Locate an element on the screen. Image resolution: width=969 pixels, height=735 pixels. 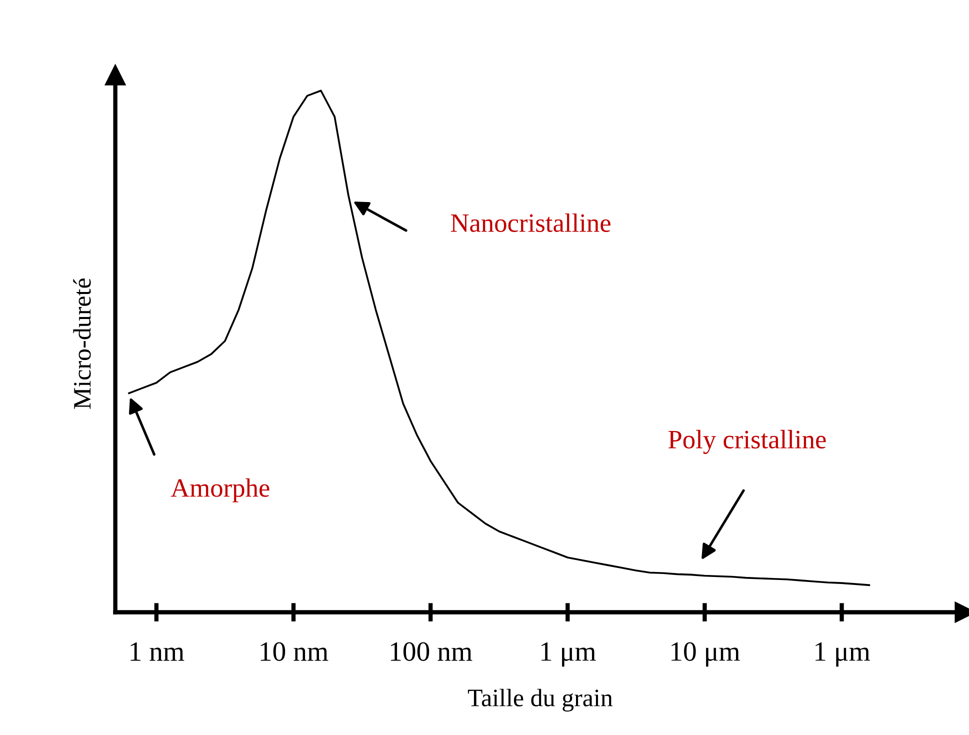
annotation: Poly cristalline is located at coordinates (747, 442).